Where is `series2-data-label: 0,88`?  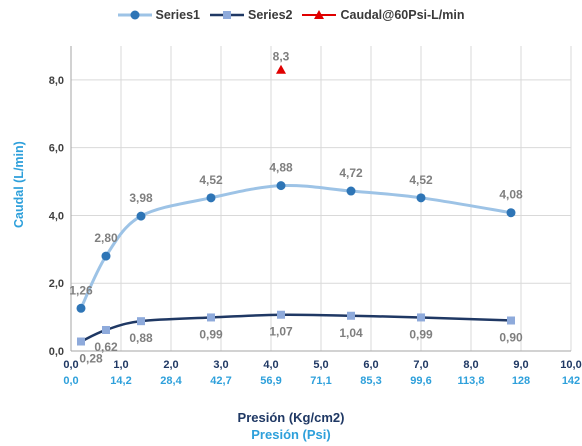
series2-data-label: 0,88 is located at coordinates (141, 338).